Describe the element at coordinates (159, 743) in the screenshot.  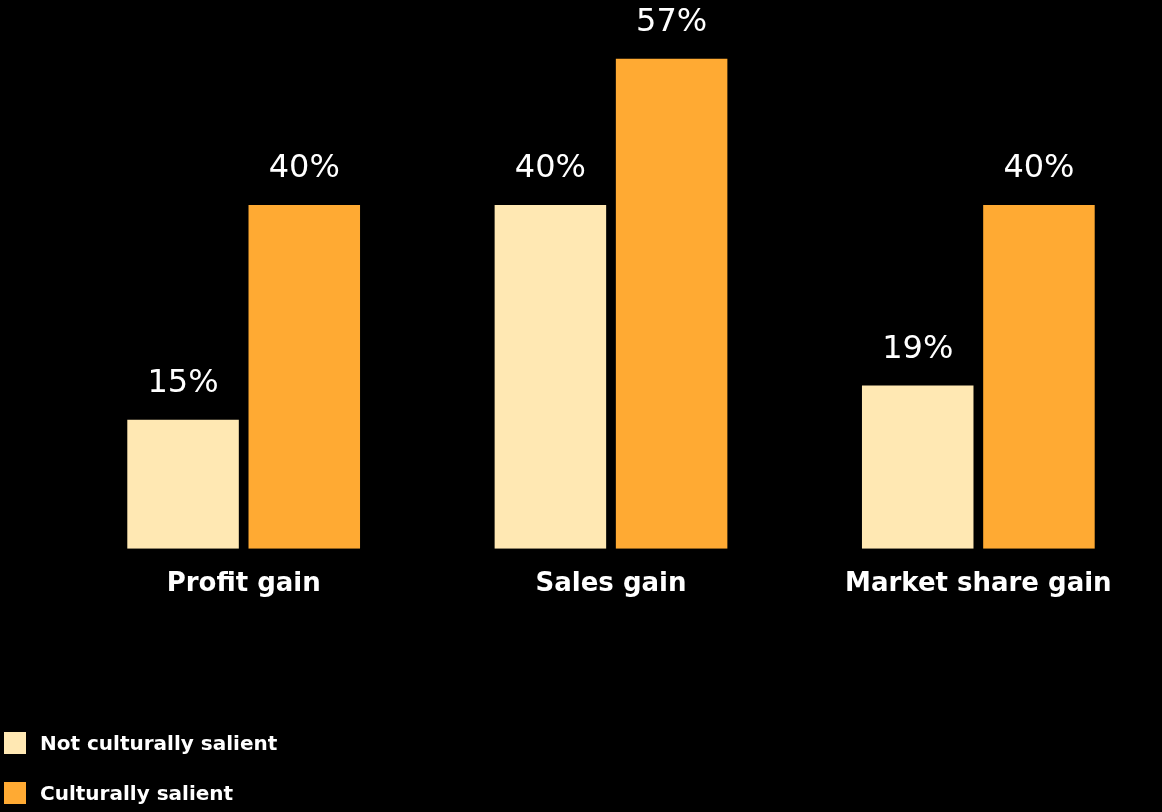
I see `legend-label: Not culturally salient` at that location.